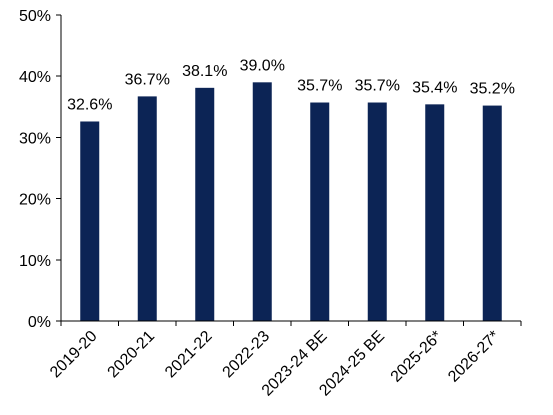 The image size is (553, 415). What do you see at coordinates (35, 200) in the screenshot?
I see `y-tick-label: 20%` at bounding box center [35, 200].